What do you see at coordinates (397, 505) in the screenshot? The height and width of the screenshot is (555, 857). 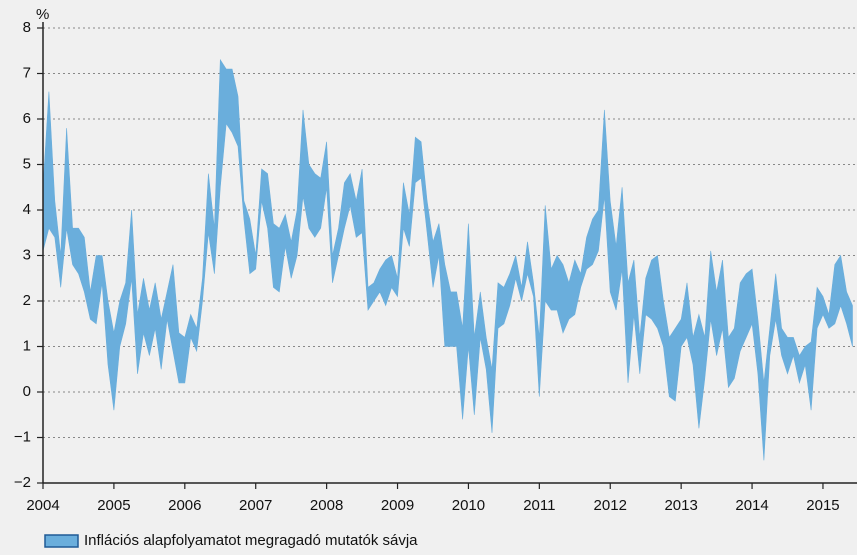 I see `x-tick-label: 2009` at bounding box center [397, 505].